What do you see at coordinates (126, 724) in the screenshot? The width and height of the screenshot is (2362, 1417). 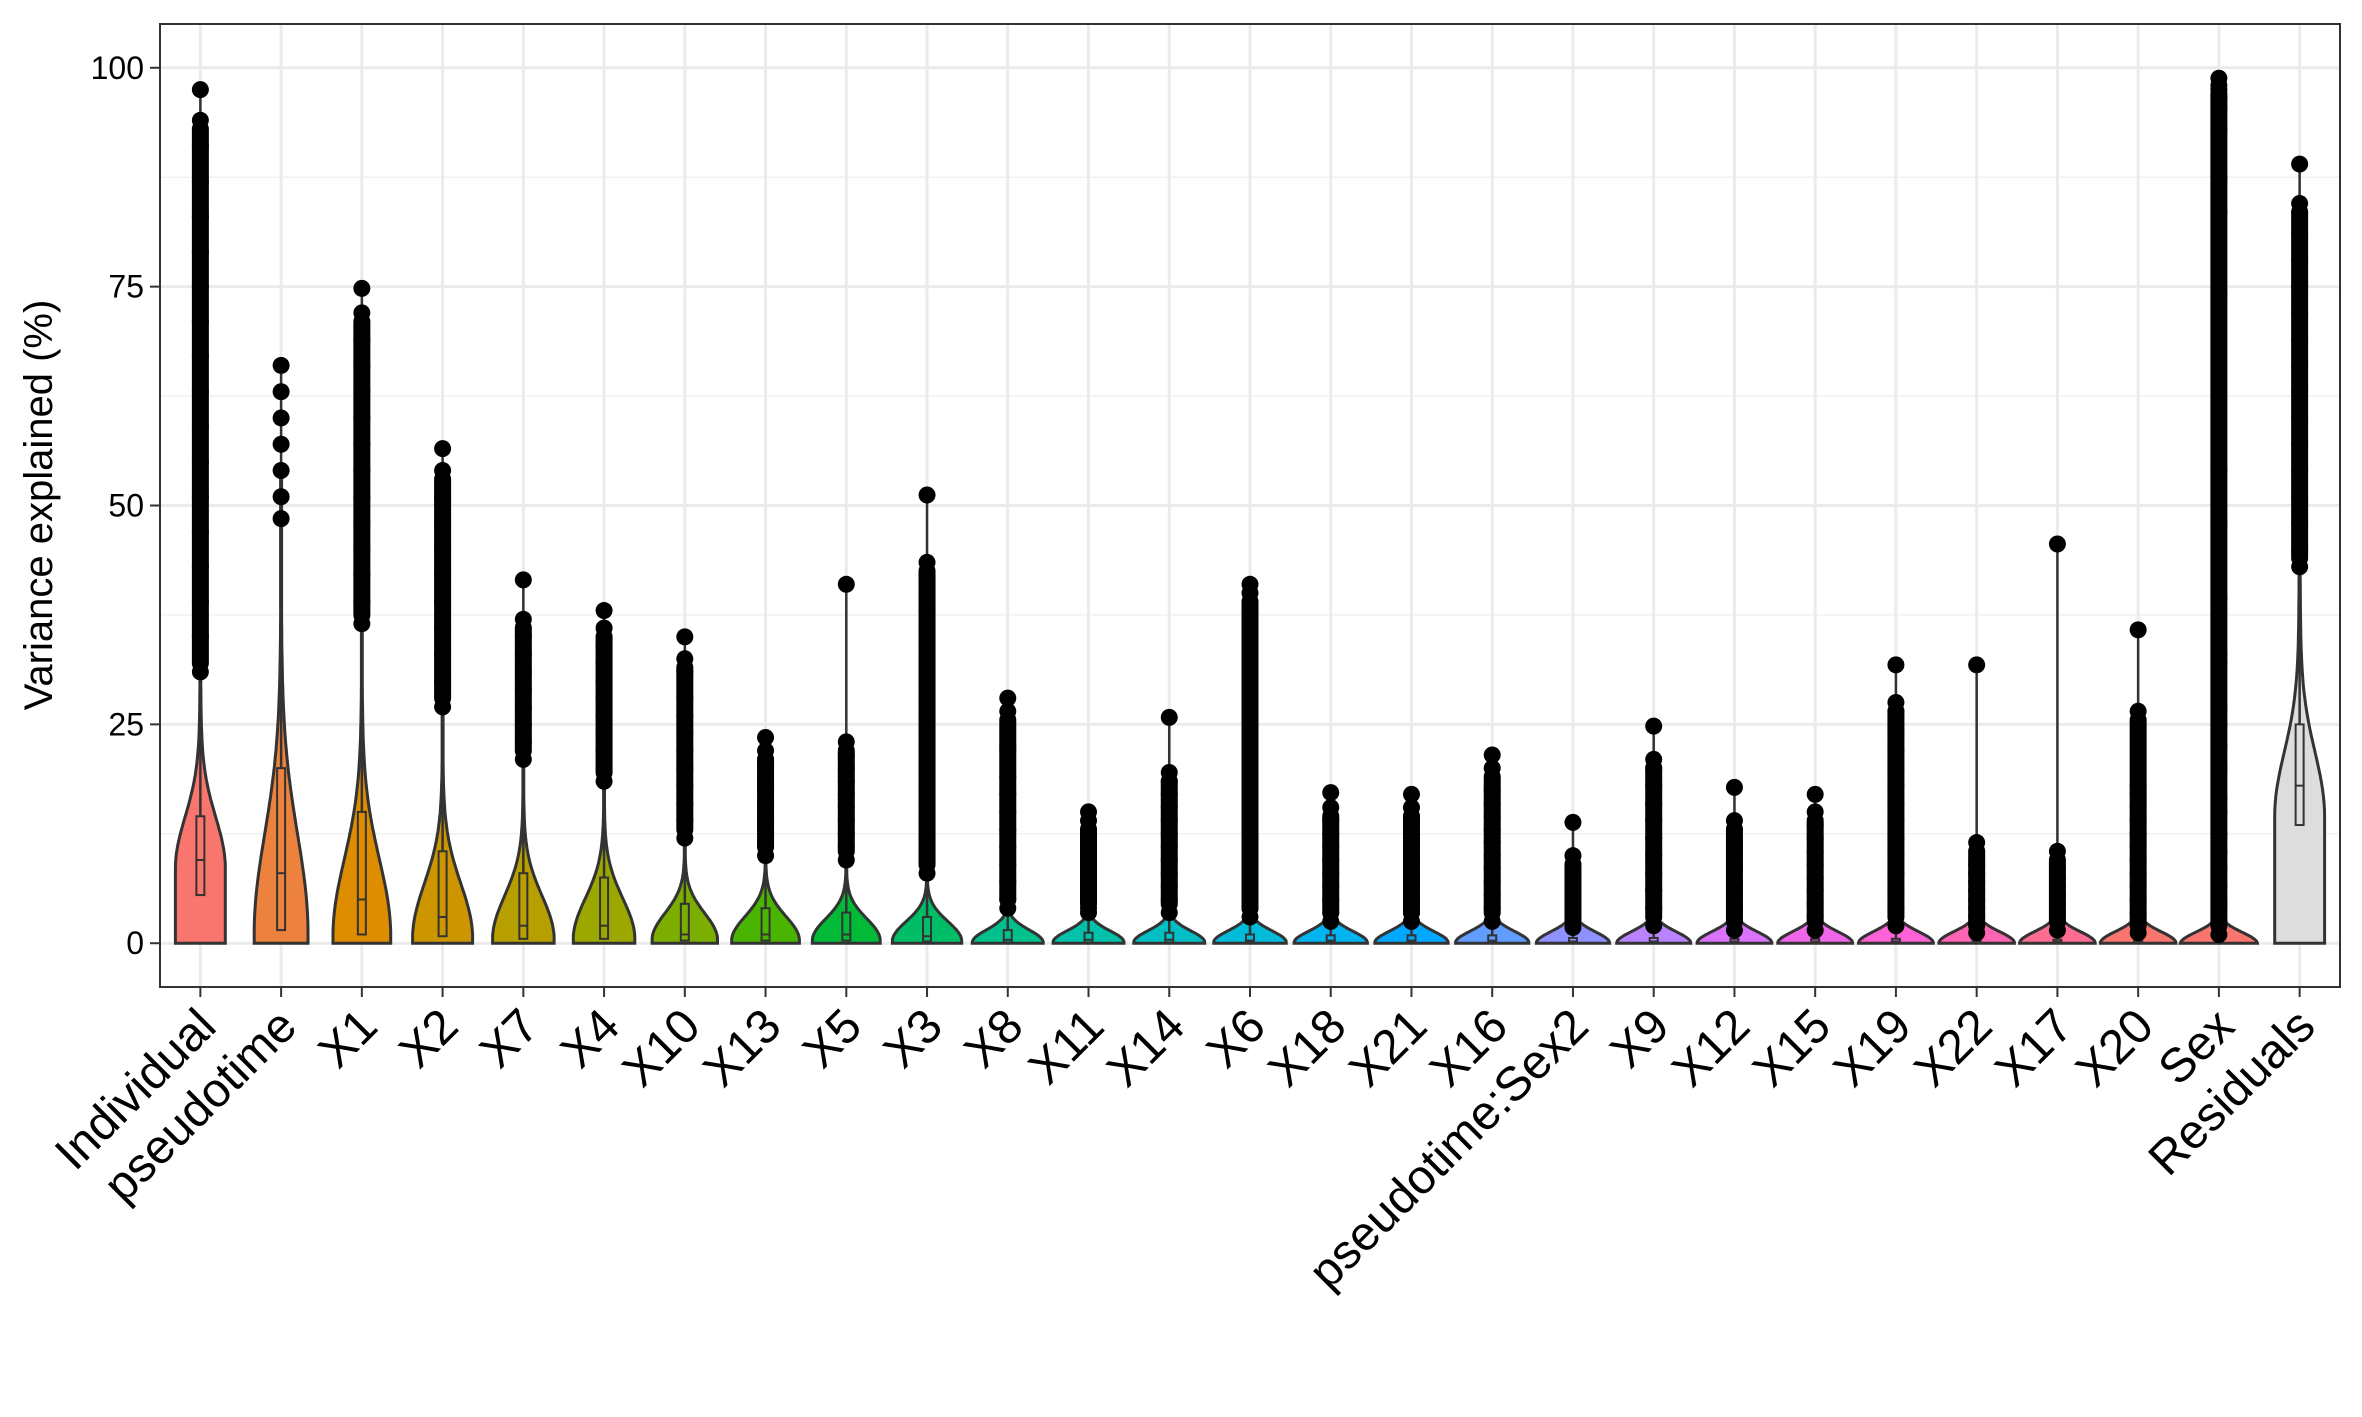 I see `y-tick-label: 25` at bounding box center [126, 724].